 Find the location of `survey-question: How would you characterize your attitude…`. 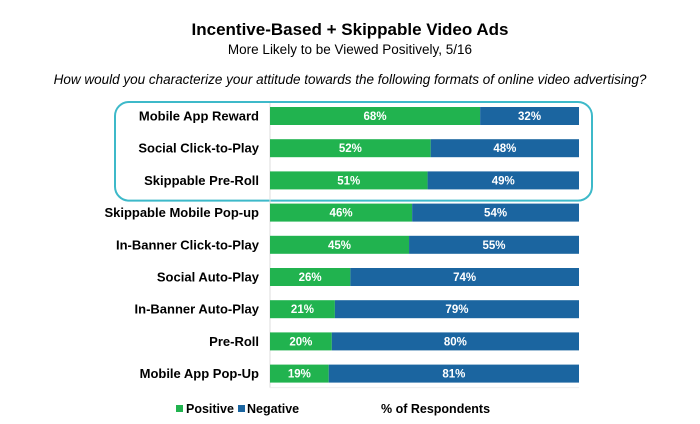

survey-question: How would you characterize your attitude… is located at coordinates (350, 79).